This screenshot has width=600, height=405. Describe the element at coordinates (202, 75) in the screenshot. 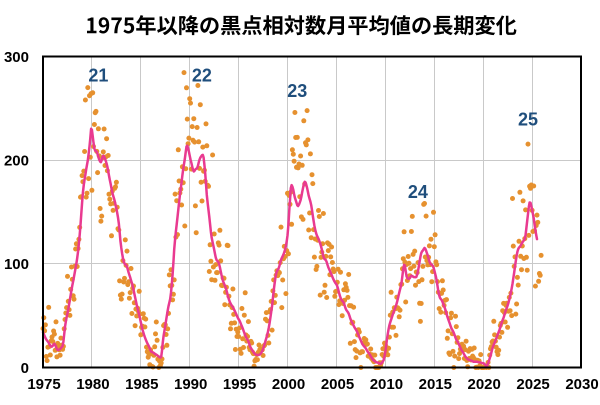

I see `svg-text: 22` at that location.